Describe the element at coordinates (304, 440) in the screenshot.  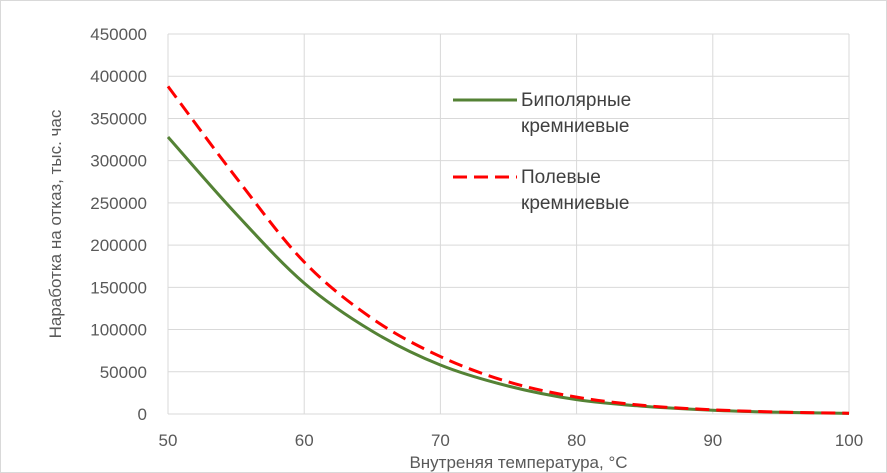
I see `x-tick-label: 60` at that location.